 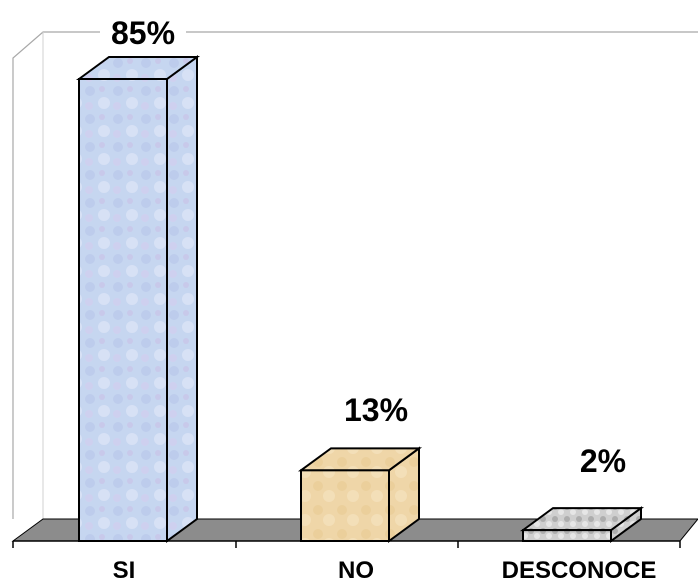 What do you see at coordinates (356, 570) in the screenshot?
I see `x-tick-label-no: NO` at bounding box center [356, 570].